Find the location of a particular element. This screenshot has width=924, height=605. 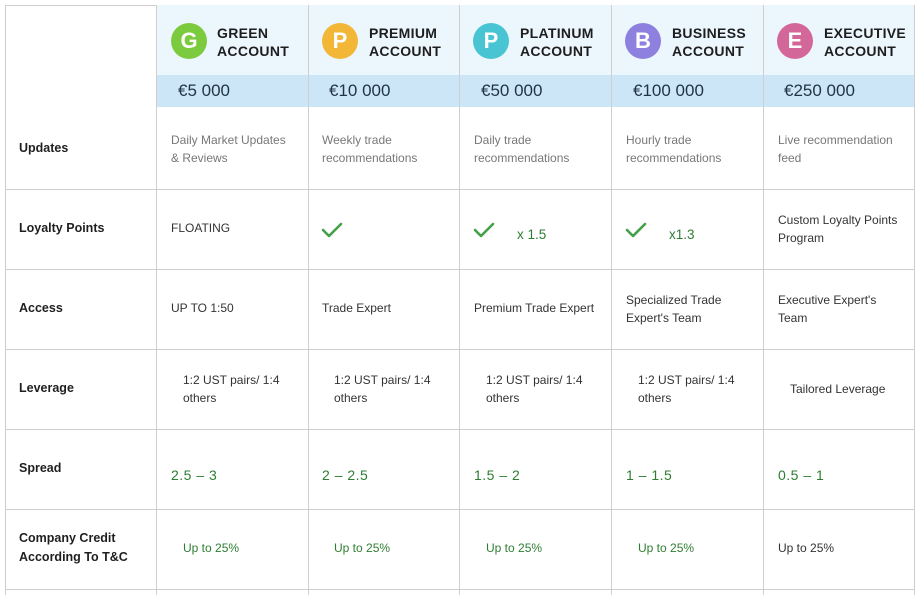

updates-business: Hourly trade recommendations is located at coordinates (674, 149).